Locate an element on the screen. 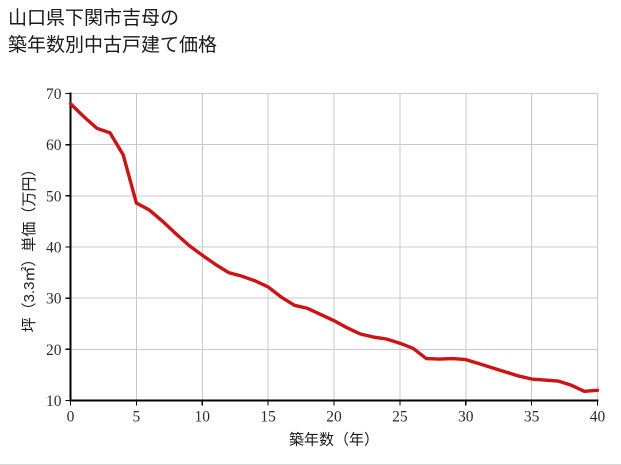 This screenshot has height=465, width=621. x-tick-label: 5 is located at coordinates (137, 417).